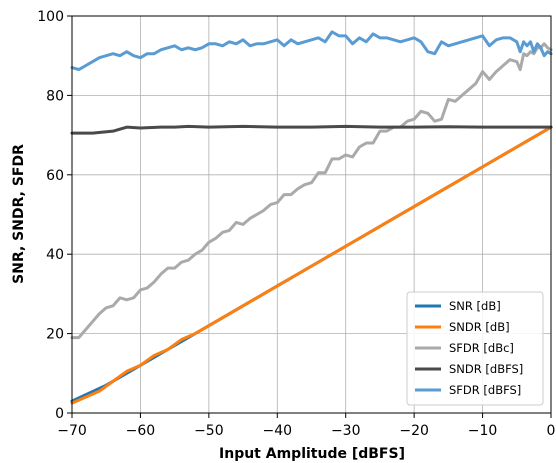 The width and height of the screenshot is (556, 463). I want to click on y-tick-label: 40, so click(55, 255).